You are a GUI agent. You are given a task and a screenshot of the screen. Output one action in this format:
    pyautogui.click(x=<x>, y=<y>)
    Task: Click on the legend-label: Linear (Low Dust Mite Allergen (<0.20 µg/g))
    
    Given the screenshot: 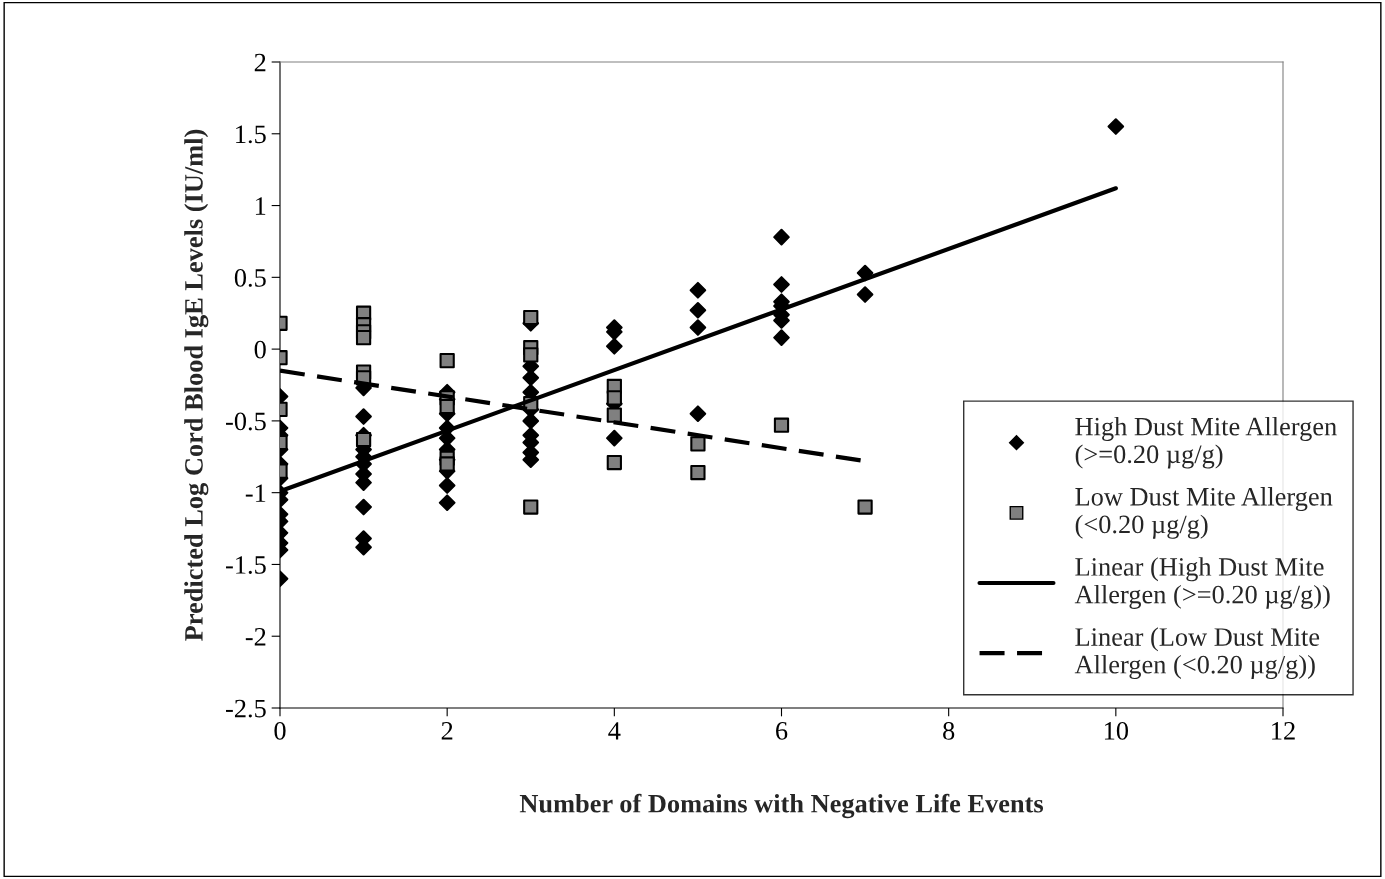 What is the action you would take?
    pyautogui.click(x=1197, y=653)
    